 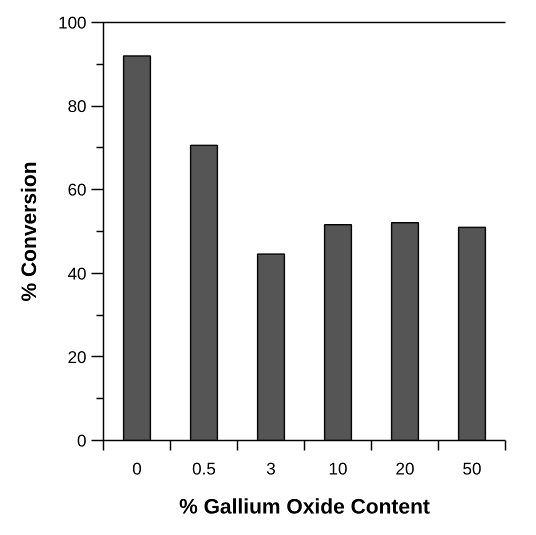 What do you see at coordinates (472, 469) in the screenshot?
I see `x-tick-label: 50` at bounding box center [472, 469].